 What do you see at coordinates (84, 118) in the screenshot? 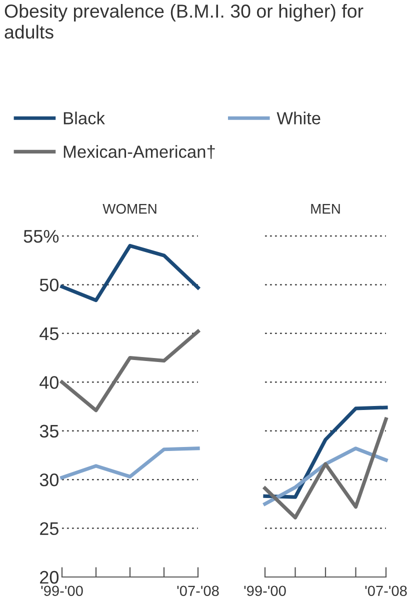
I see `legend-label: Black` at bounding box center [84, 118].